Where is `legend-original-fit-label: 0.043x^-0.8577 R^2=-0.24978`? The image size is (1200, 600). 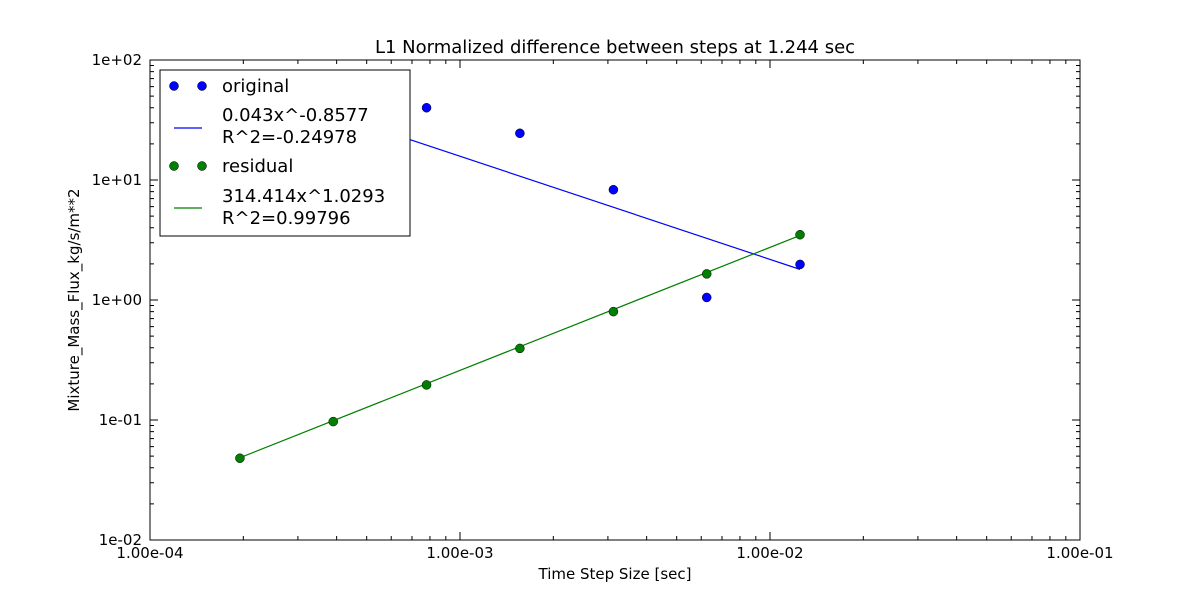
legend-original-fit-label: 0.043x^-0.8577 R^2=-0.24978 is located at coordinates (298, 126).